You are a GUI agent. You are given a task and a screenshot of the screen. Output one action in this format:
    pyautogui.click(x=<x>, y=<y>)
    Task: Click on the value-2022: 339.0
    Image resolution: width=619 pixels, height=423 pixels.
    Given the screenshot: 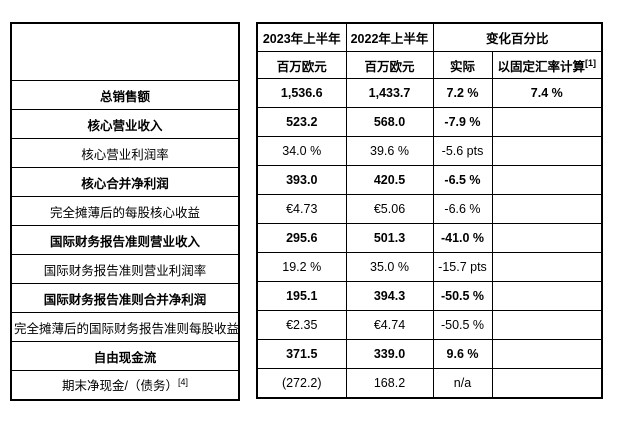 What is the action you would take?
    pyautogui.click(x=389, y=354)
    